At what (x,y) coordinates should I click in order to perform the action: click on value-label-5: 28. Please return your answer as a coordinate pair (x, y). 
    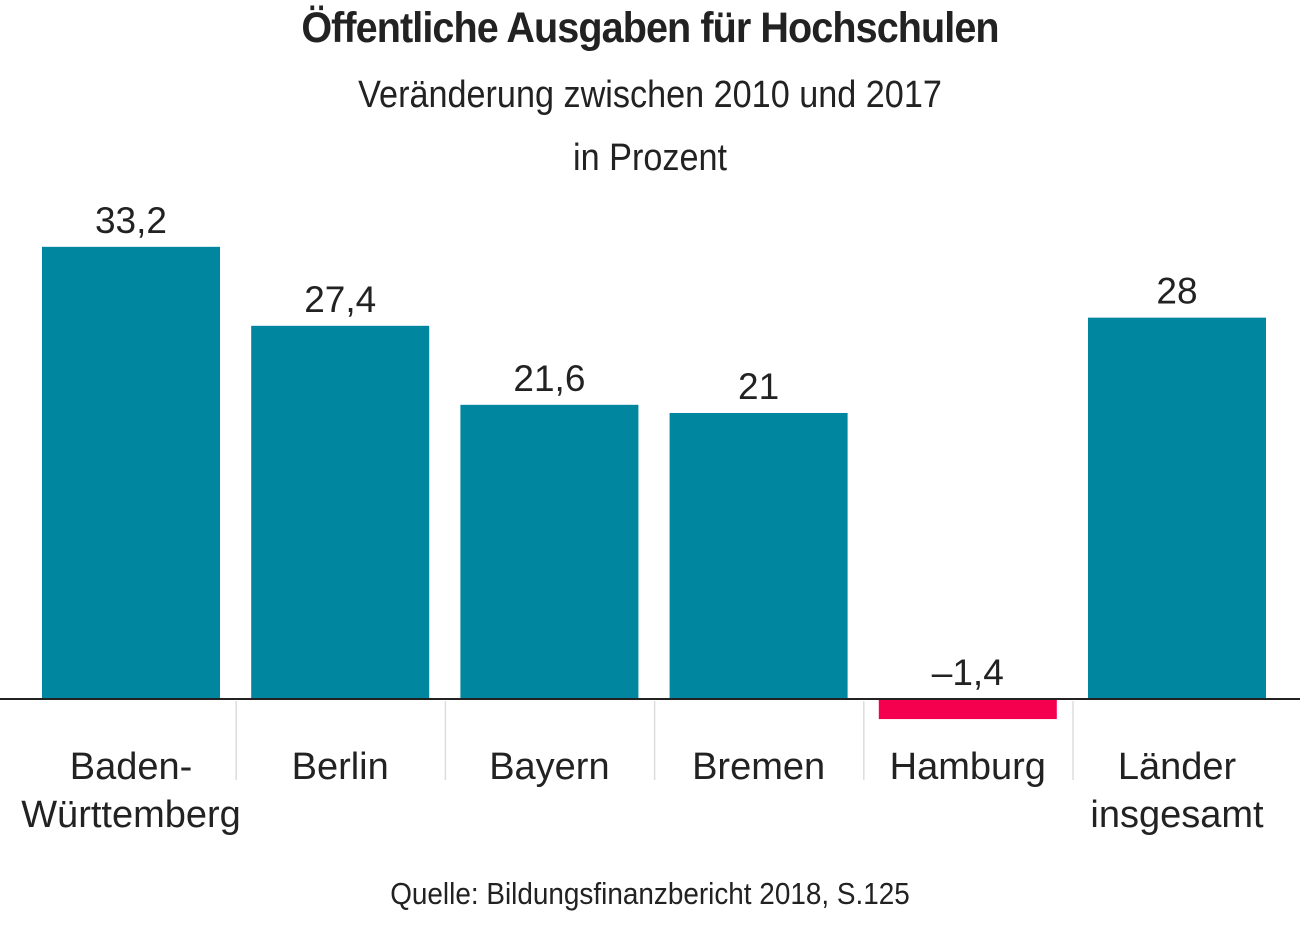
    Looking at the image, I should click on (1176, 291).